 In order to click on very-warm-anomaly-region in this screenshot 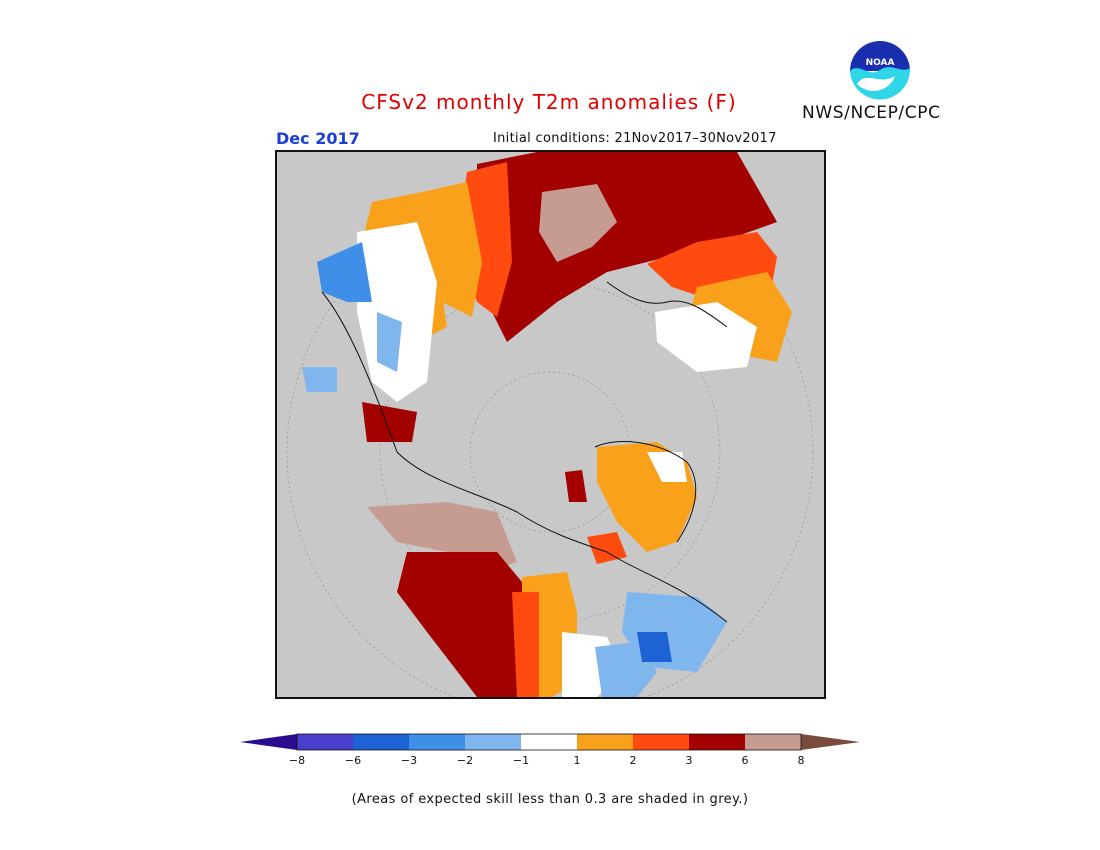, I will do `click(578, 223)`.